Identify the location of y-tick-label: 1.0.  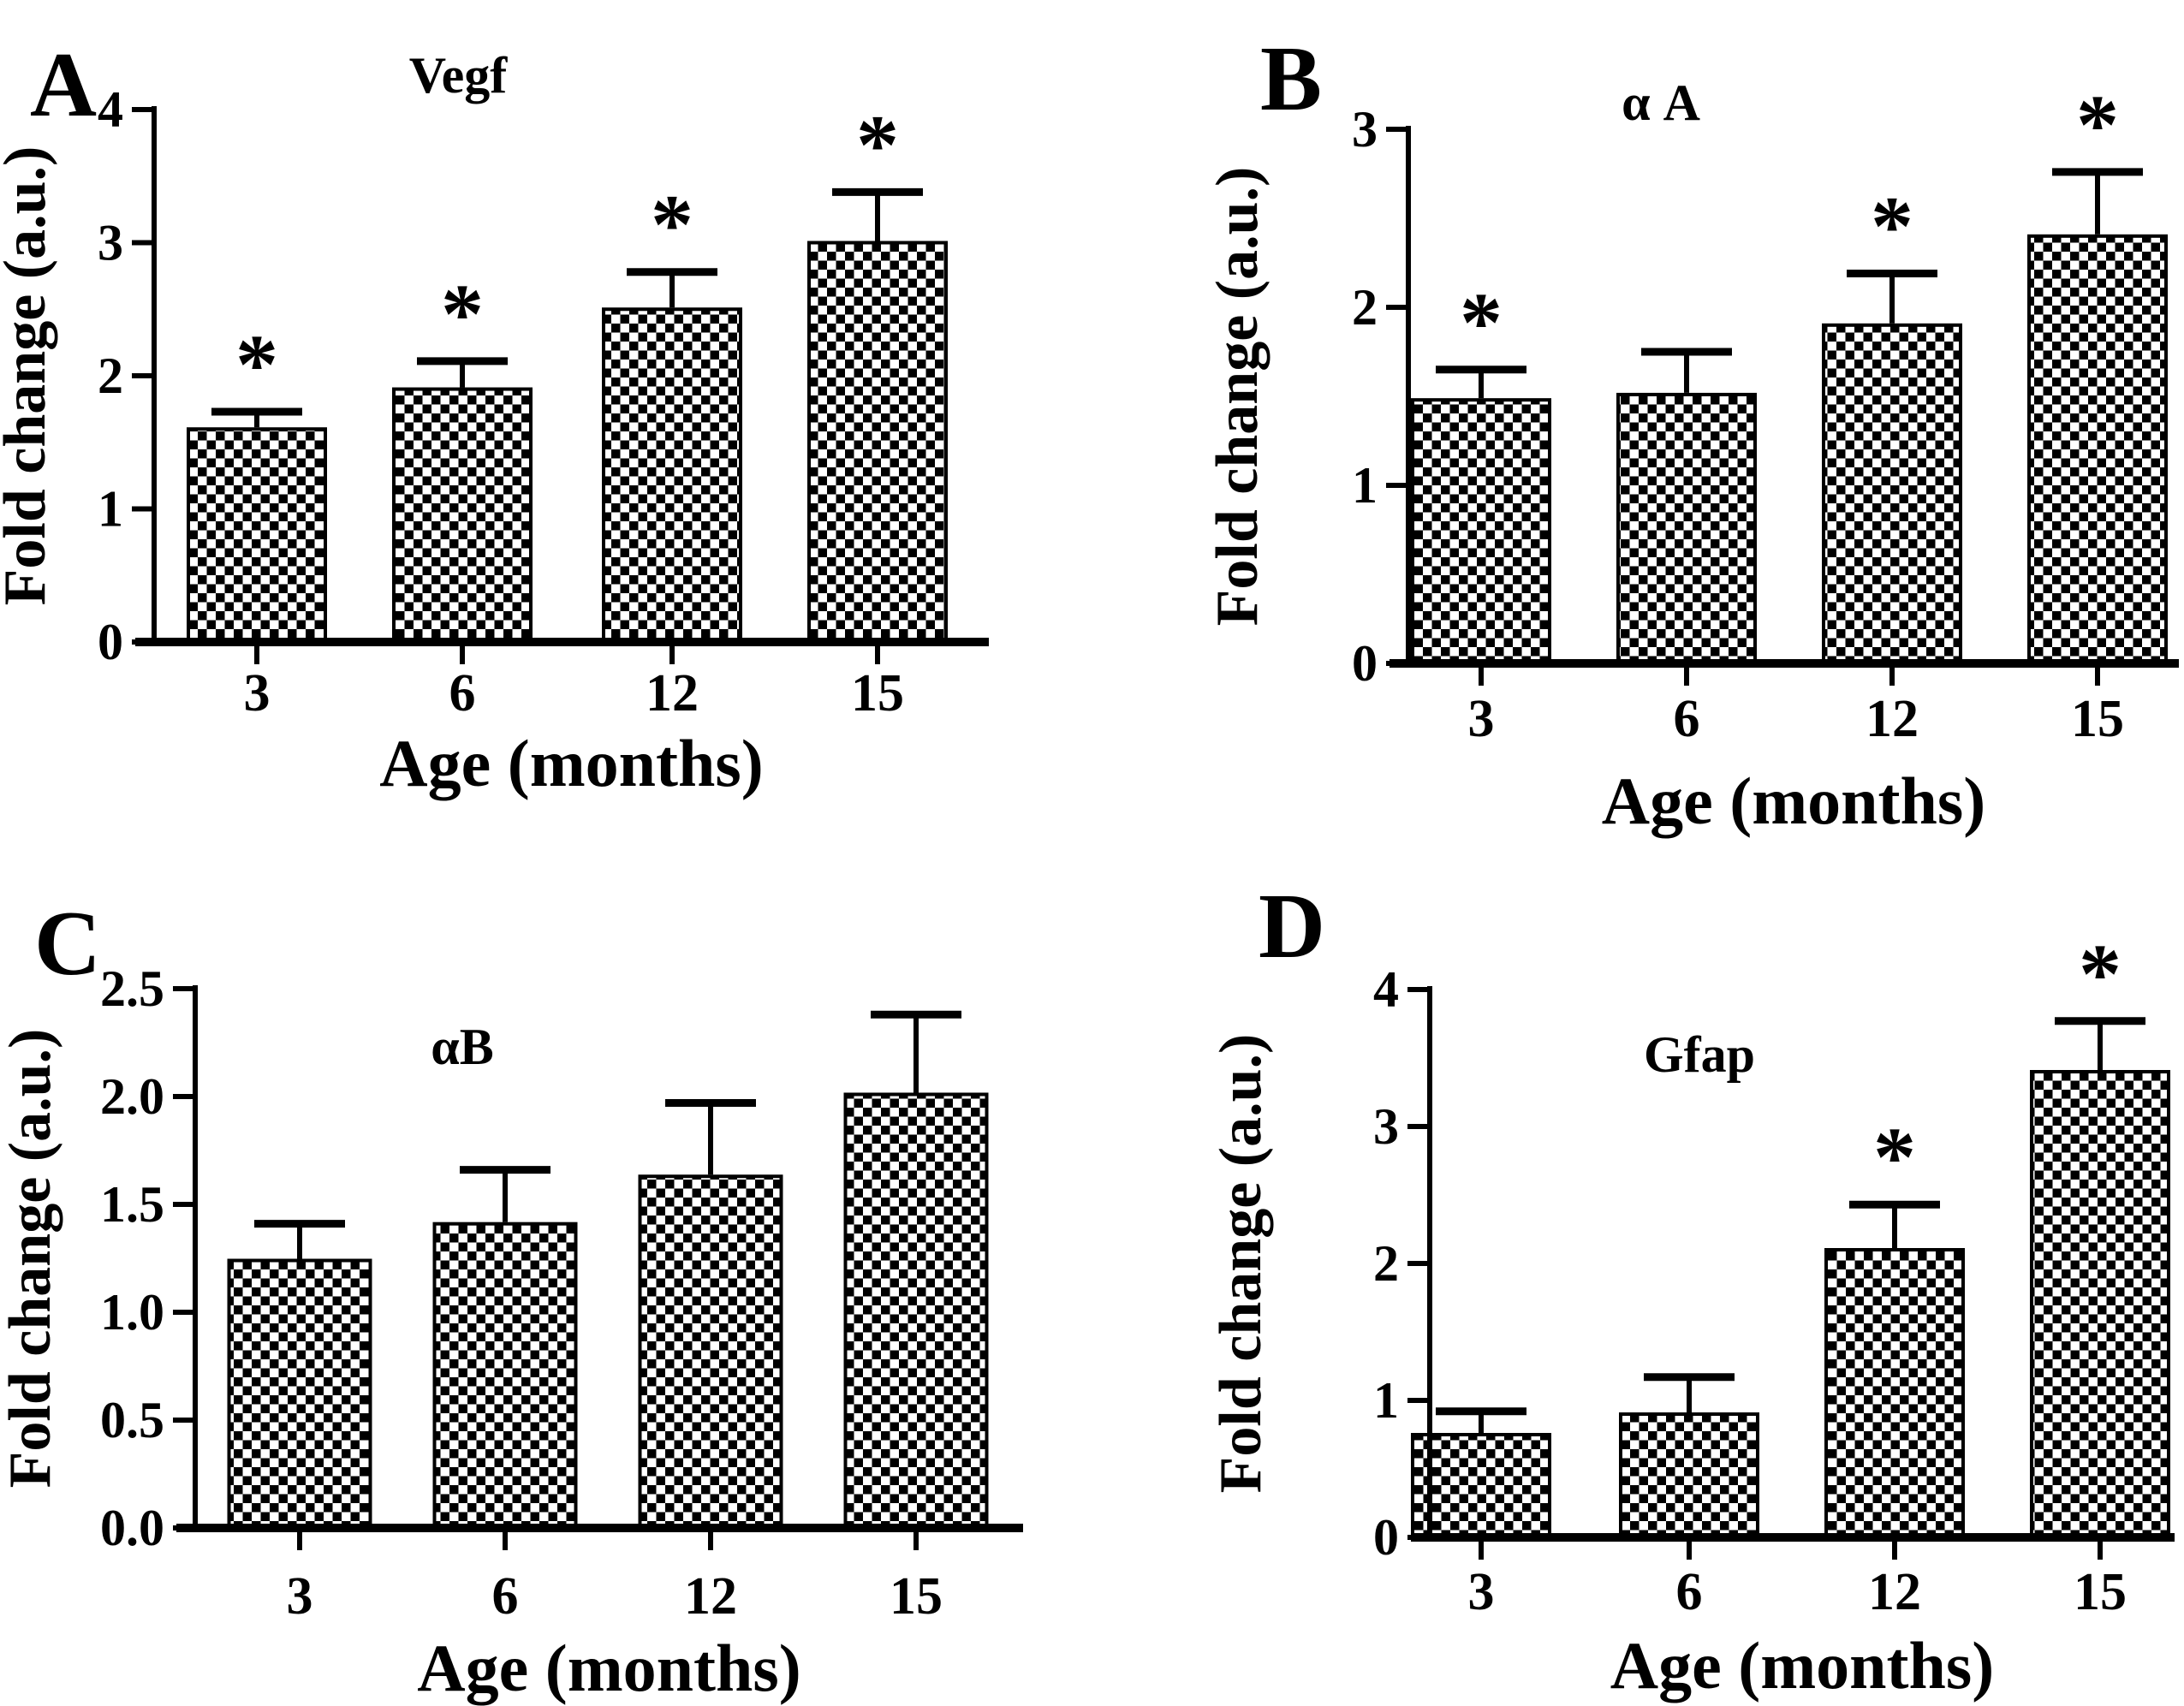
(132, 1312).